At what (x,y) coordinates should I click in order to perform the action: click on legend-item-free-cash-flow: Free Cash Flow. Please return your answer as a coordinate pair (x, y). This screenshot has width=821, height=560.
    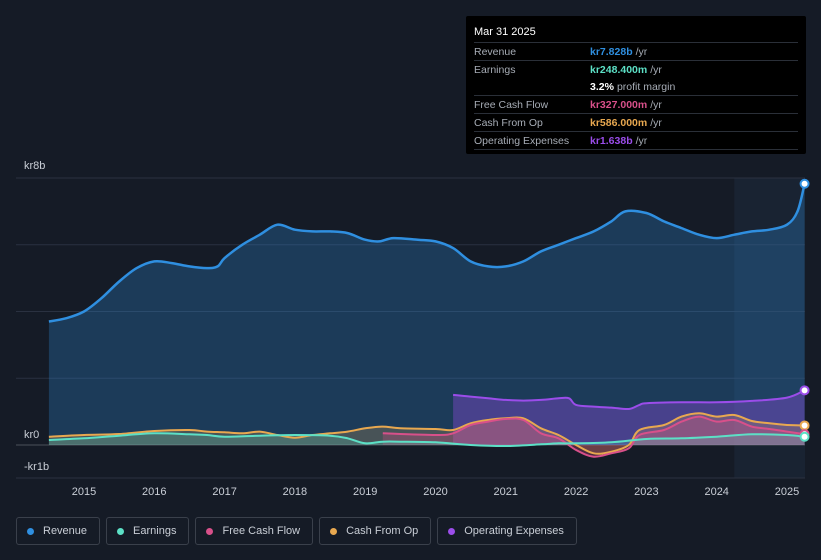
    Looking at the image, I should click on (254, 531).